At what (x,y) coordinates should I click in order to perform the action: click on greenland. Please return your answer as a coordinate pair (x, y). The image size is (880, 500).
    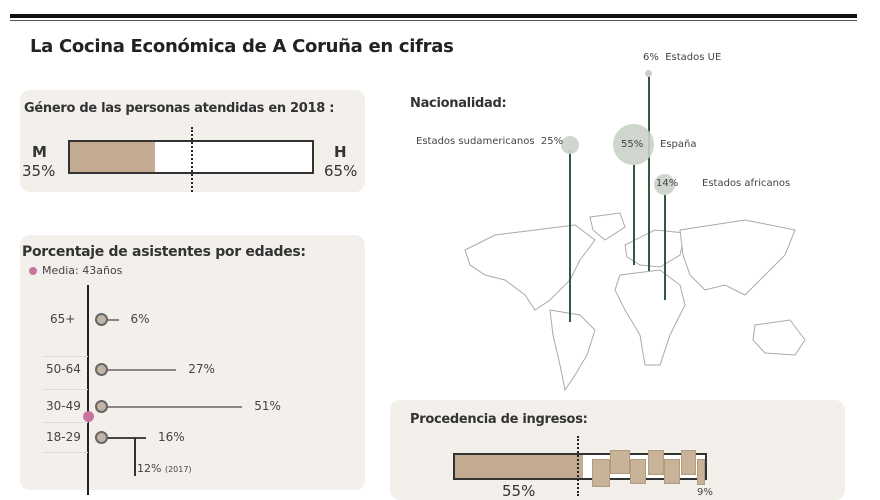
    Looking at the image, I should click on (607, 226).